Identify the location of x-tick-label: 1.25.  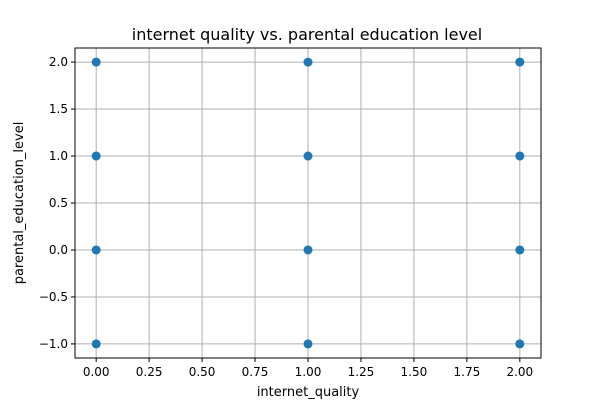
(361, 372).